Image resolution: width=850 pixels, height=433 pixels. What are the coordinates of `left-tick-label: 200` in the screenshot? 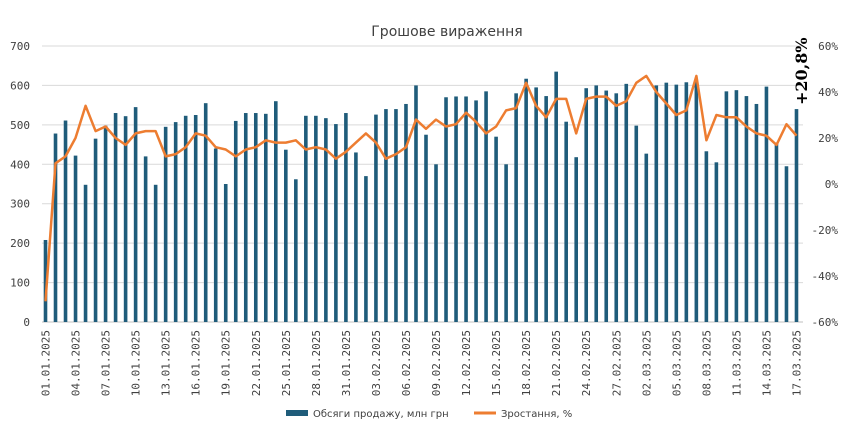 It's located at (20, 243).